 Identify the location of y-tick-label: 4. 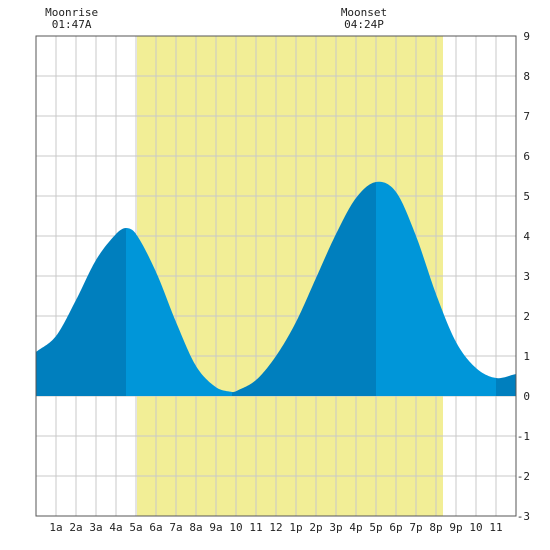
(526, 236).